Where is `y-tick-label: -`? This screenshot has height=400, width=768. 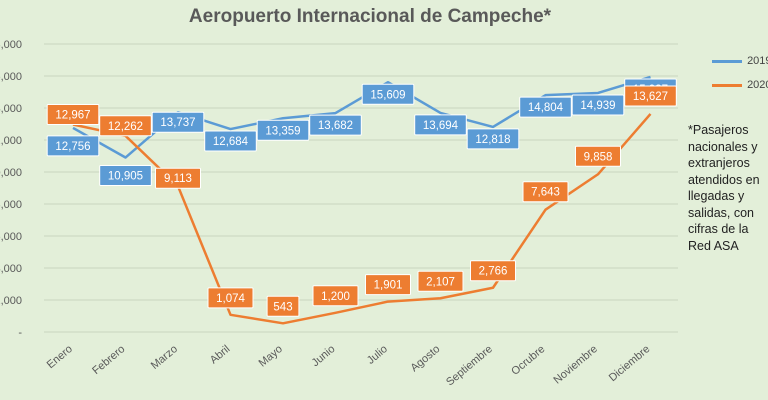 y-tick-label: - is located at coordinates (20, 333).